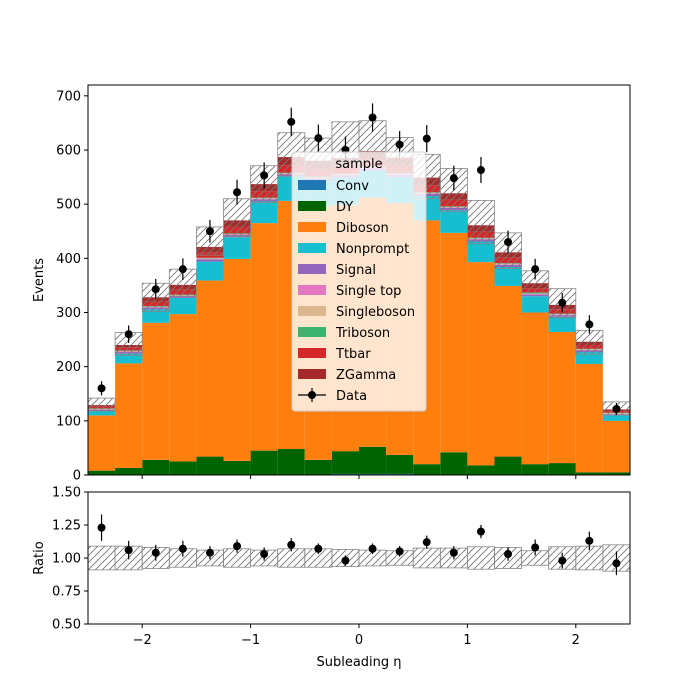  What do you see at coordinates (366, 375) in the screenshot?
I see `legend-label: ZGamma` at bounding box center [366, 375].